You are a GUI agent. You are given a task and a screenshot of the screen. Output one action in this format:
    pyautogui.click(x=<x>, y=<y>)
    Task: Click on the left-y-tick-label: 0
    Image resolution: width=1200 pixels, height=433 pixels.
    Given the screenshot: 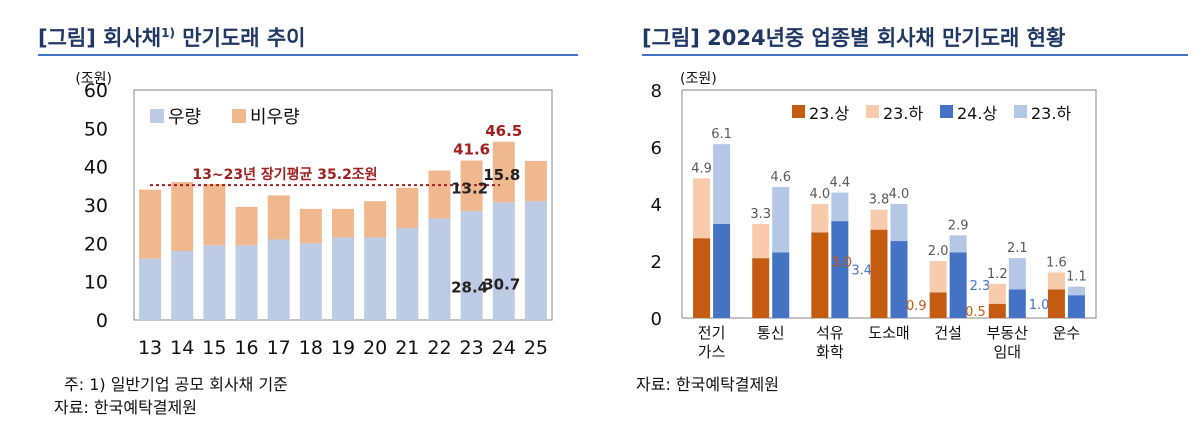 What is the action you would take?
    pyautogui.click(x=102, y=321)
    